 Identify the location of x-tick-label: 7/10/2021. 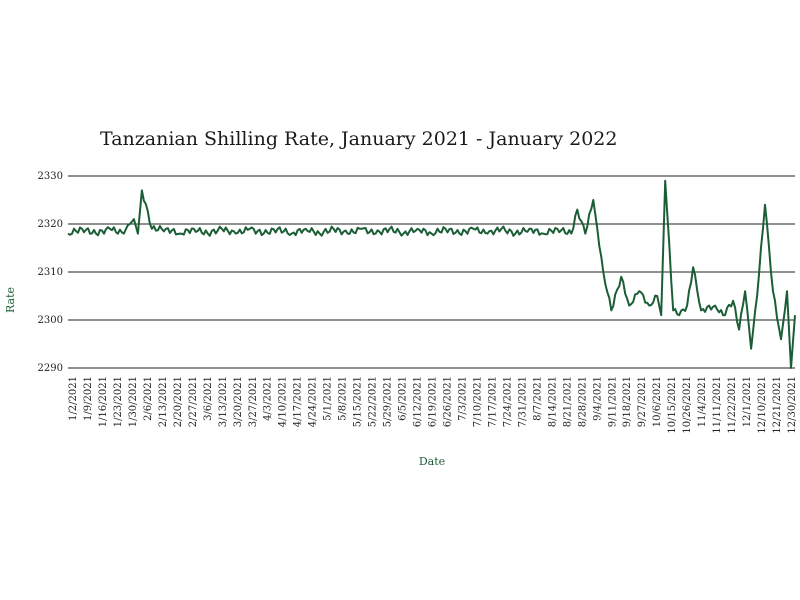
(477, 401).